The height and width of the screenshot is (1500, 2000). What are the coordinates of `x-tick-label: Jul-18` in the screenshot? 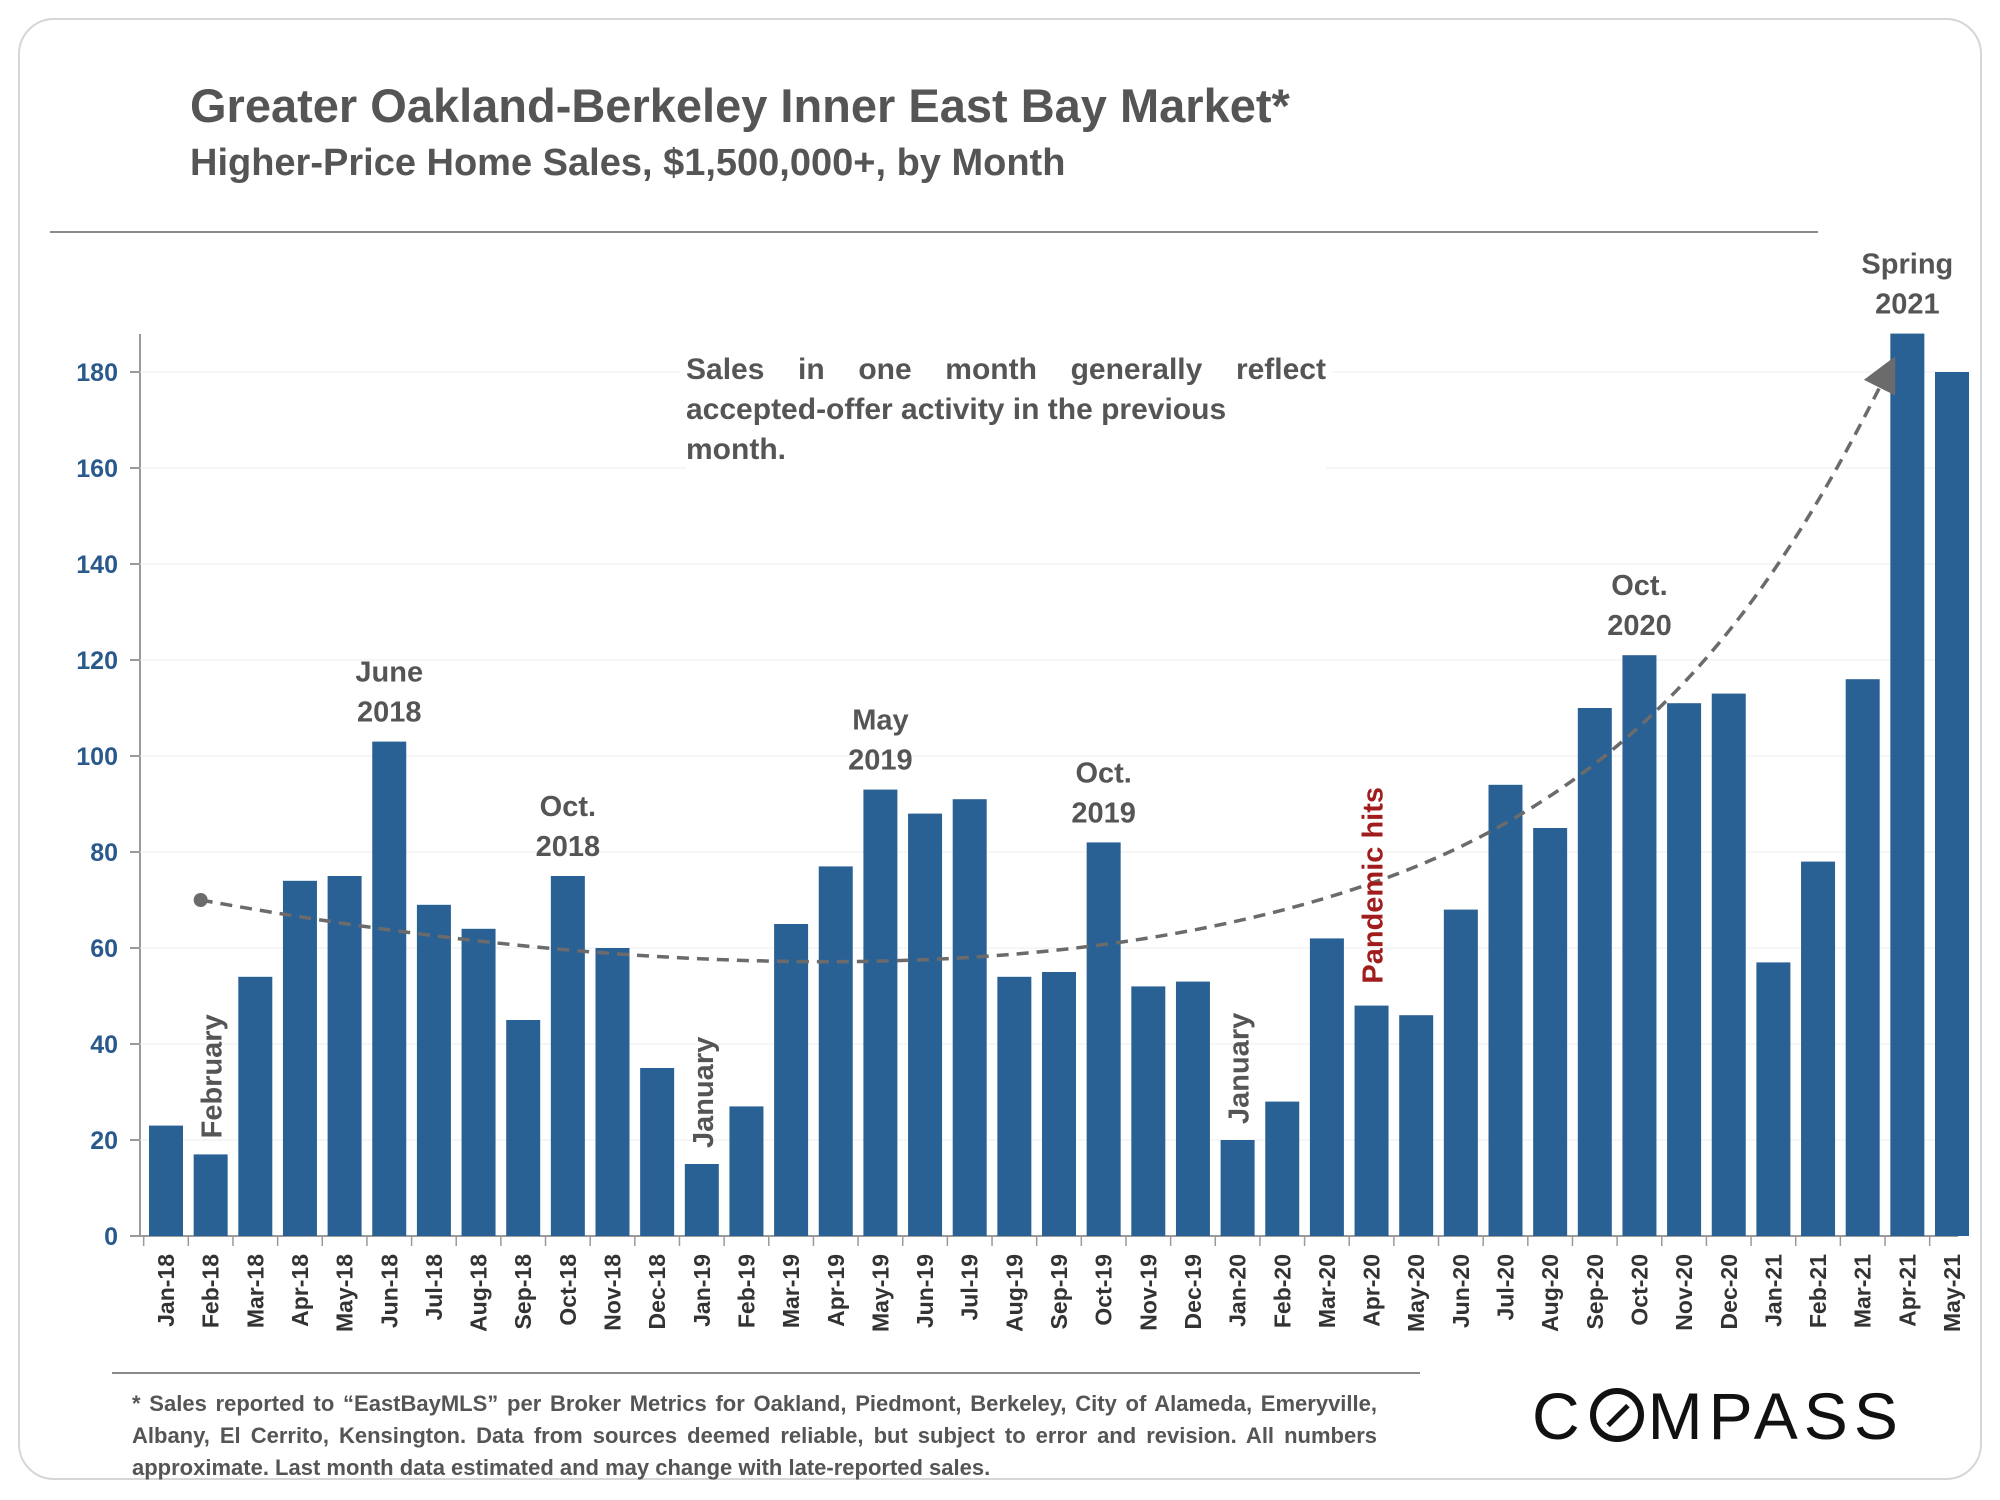 It's located at (434, 1287).